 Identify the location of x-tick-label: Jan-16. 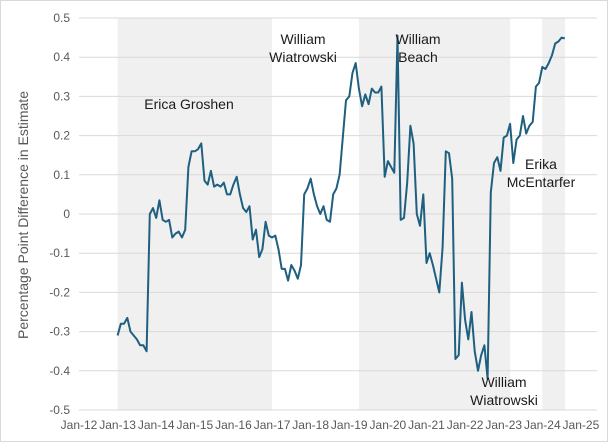
(233, 425).